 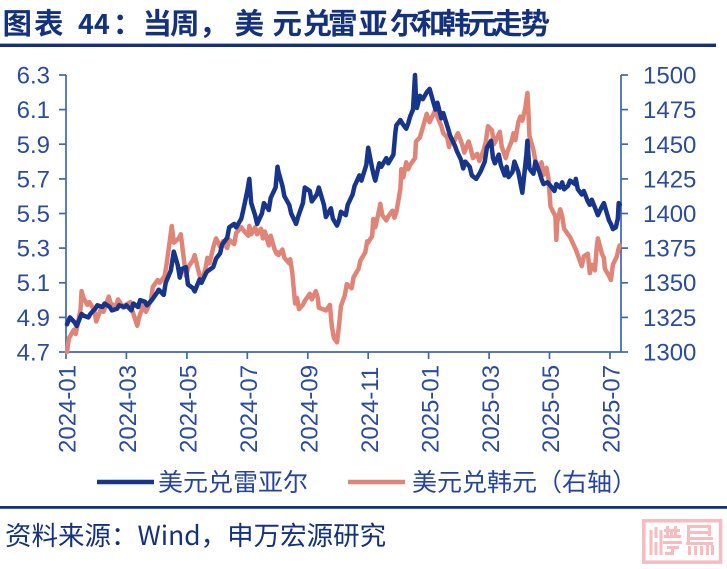 I want to click on svg-text: 2024-07, so click(x=249, y=409).